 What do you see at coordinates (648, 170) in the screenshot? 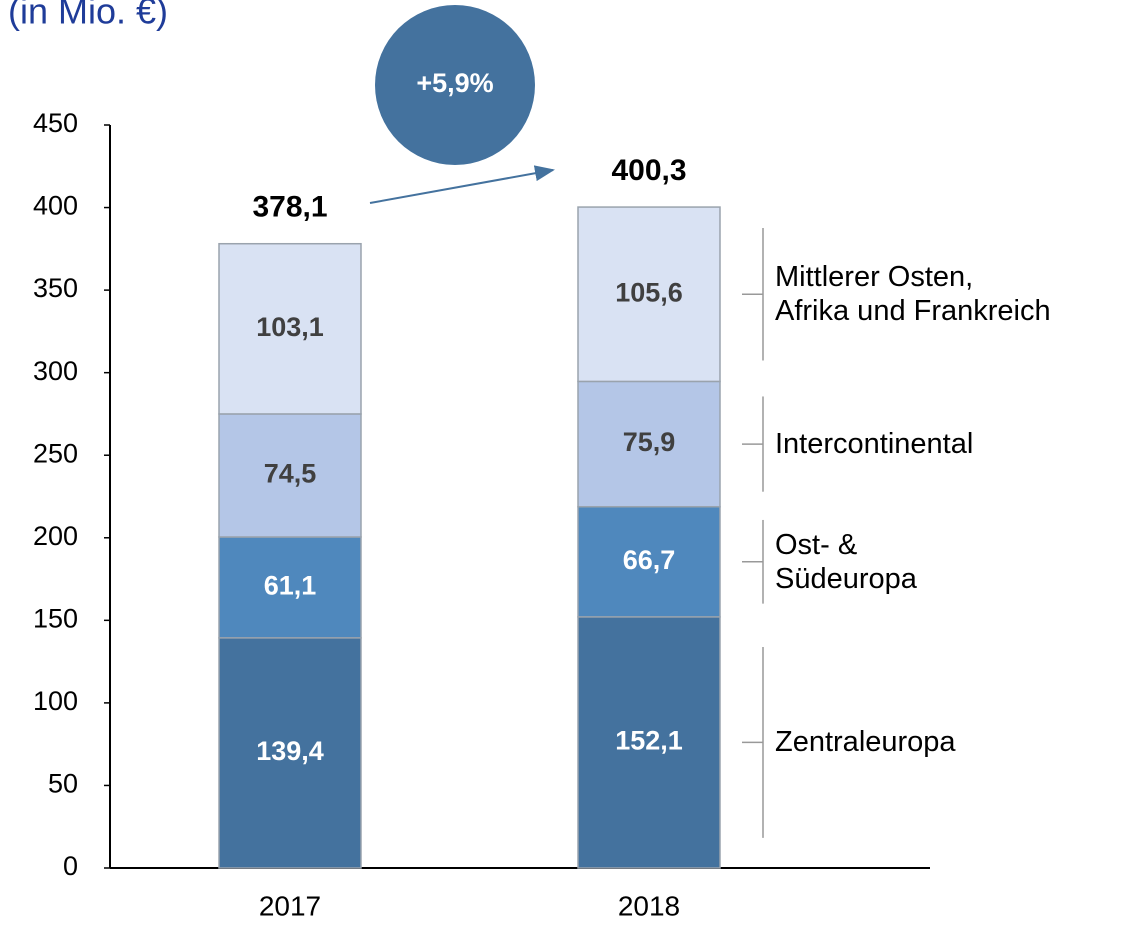
I see `total-label: 400,3` at bounding box center [648, 170].